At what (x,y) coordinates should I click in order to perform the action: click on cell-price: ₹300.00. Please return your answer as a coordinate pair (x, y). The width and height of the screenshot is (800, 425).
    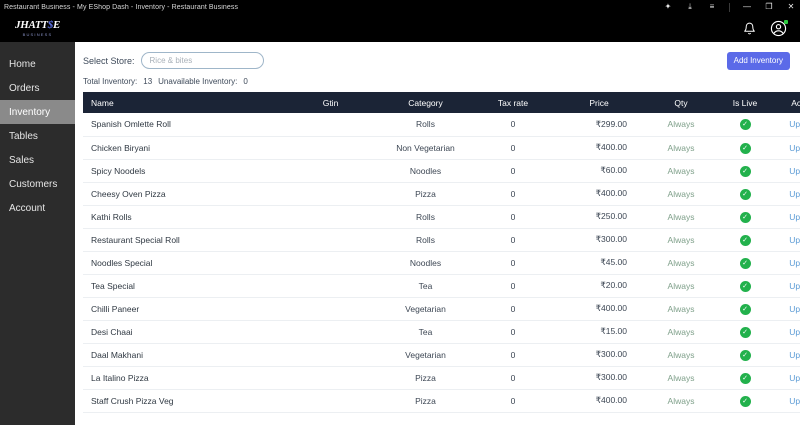
    Looking at the image, I should click on (599, 355).